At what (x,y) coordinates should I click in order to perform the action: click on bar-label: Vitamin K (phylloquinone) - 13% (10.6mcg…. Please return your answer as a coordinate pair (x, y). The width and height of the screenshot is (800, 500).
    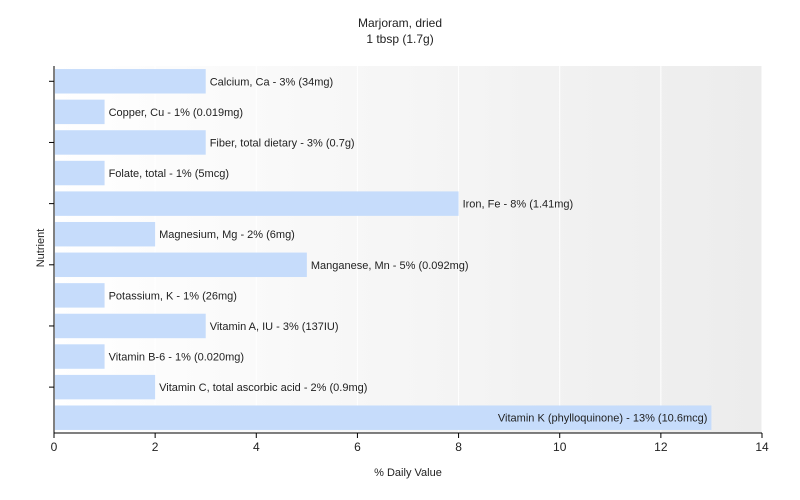
    Looking at the image, I should click on (603, 419).